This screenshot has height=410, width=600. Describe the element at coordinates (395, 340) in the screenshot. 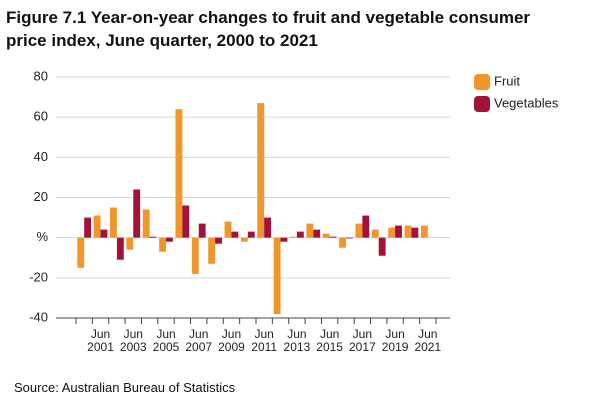

I see `x-tick-label: Jun 2019` at that location.